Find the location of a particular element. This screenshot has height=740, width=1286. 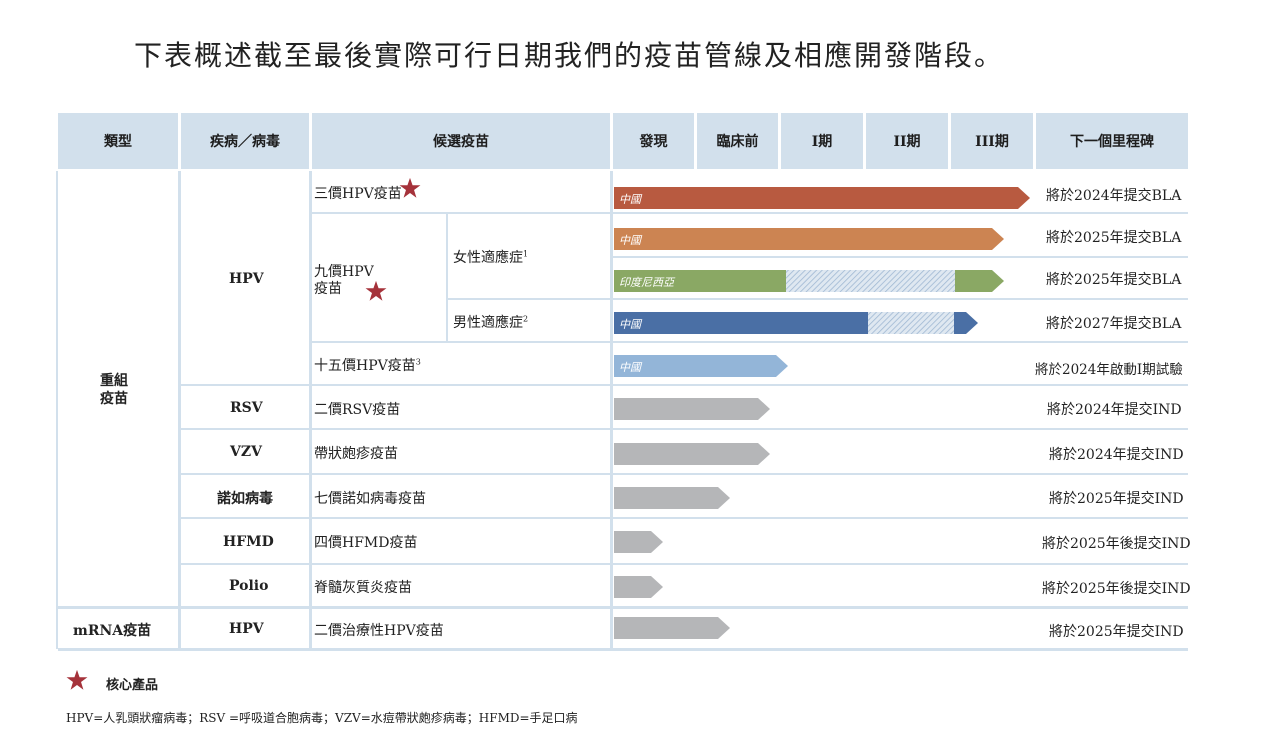

candidate-hpv15-label: 十五價HPV疫苗 is located at coordinates (365, 366).